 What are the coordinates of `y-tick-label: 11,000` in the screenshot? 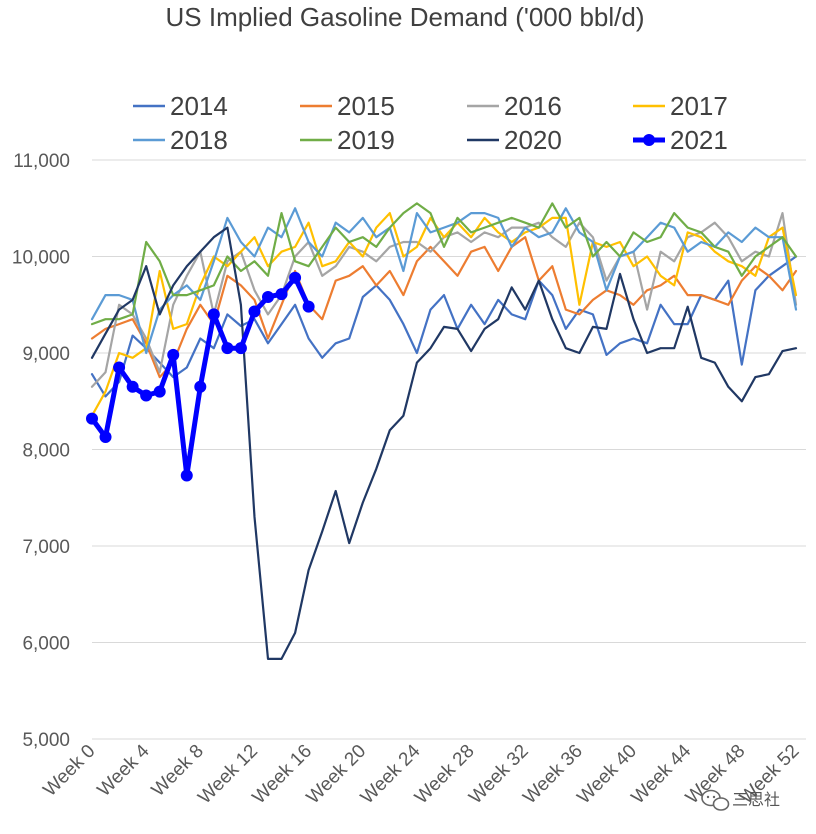 It's located at (41, 161).